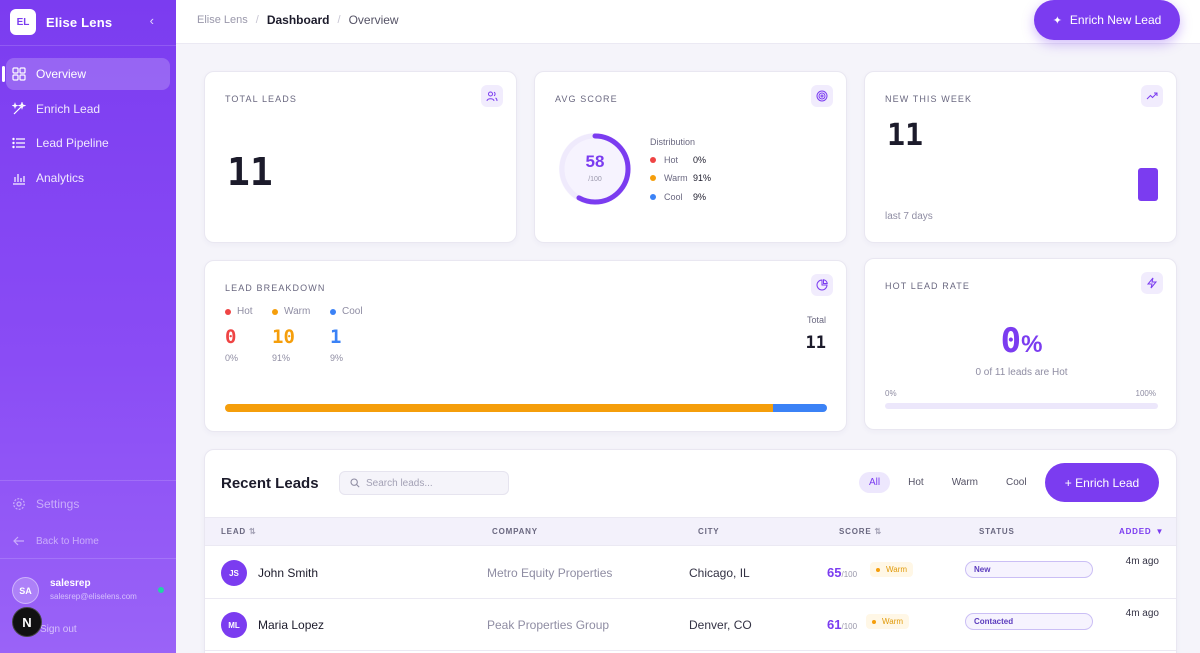  What do you see at coordinates (352, 311) in the screenshot?
I see `legend-label: Cool` at bounding box center [352, 311].